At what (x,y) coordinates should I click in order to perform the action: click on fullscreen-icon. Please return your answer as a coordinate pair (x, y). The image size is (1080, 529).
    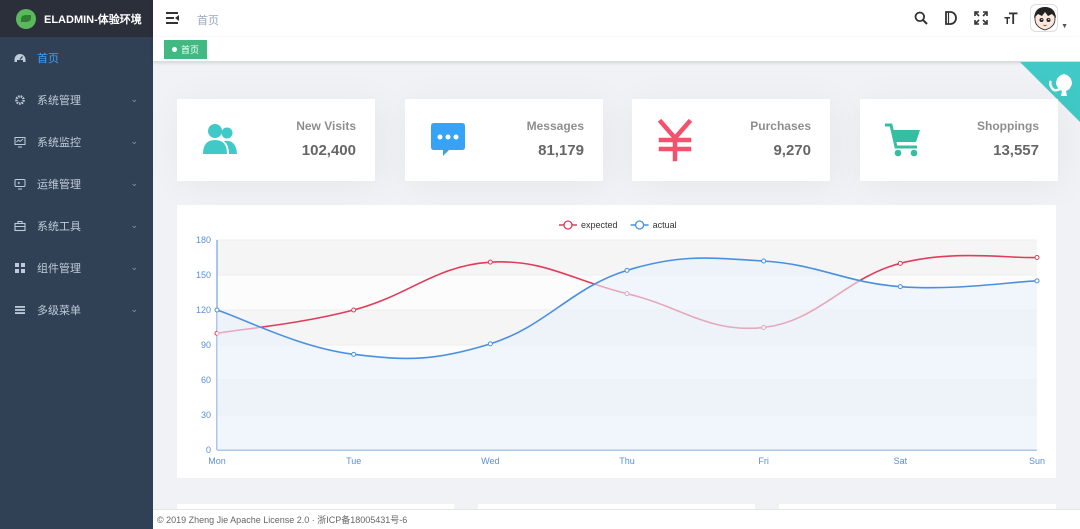
    Looking at the image, I should click on (981, 18).